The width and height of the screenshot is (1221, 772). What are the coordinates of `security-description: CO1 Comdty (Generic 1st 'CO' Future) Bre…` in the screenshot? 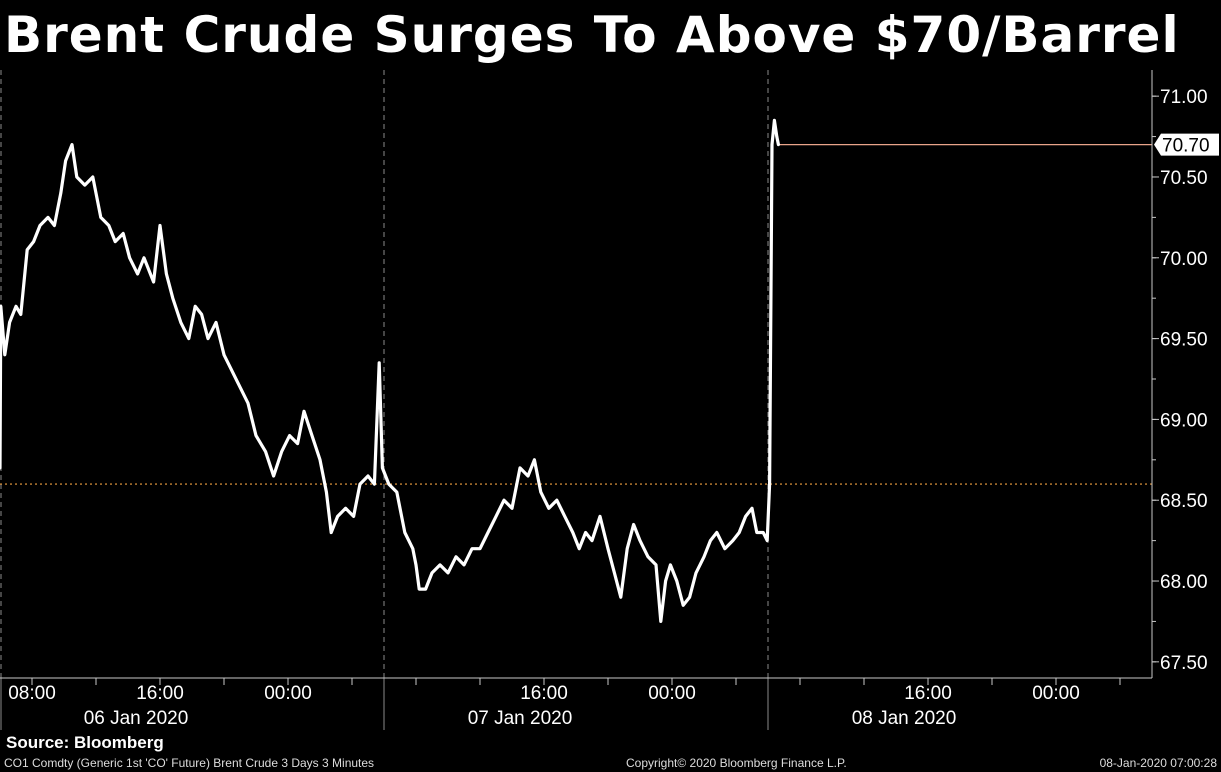 It's located at (189, 763).